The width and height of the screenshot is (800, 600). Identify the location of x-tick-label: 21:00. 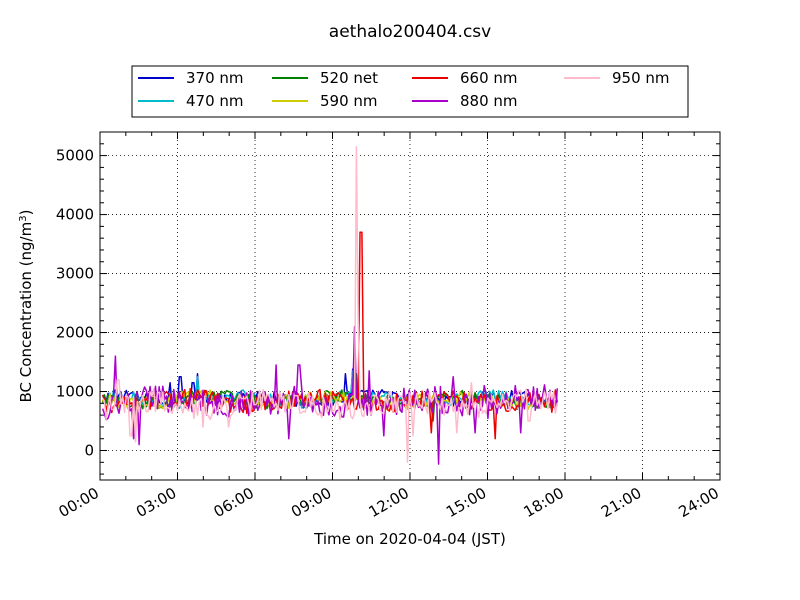
(621, 502).